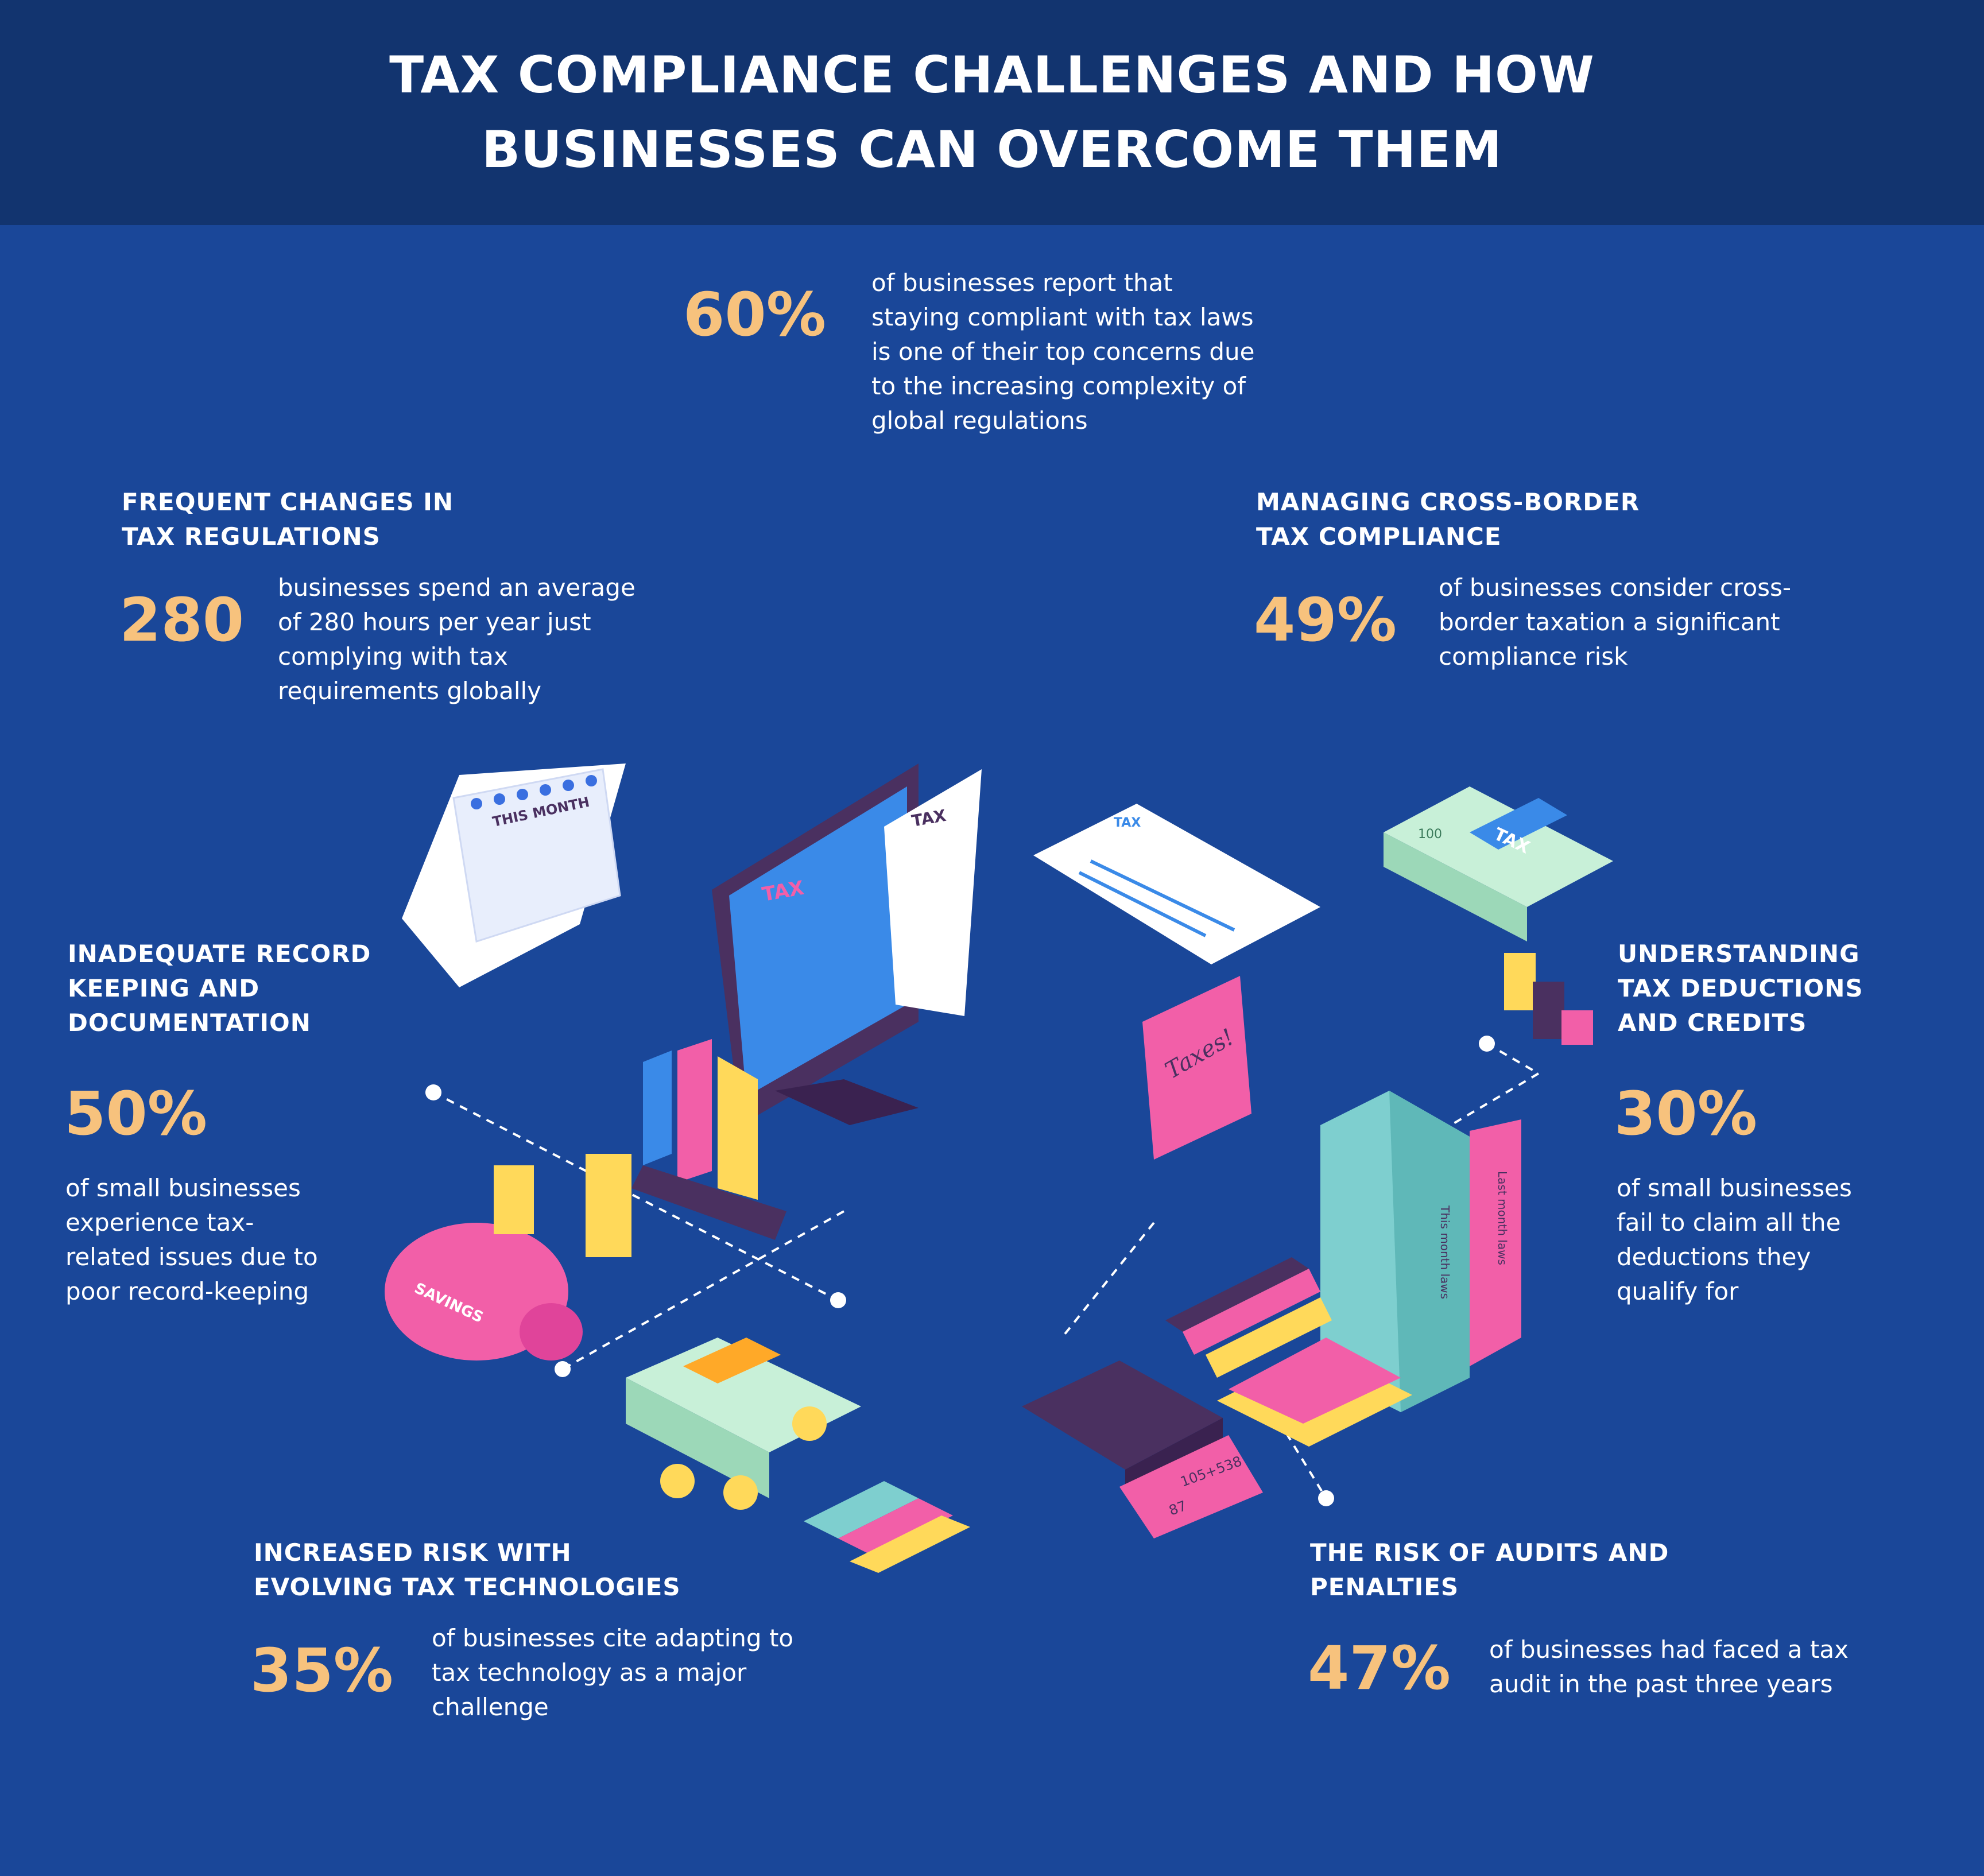 This screenshot has width=1984, height=1876. Describe the element at coordinates (1176, 884) in the screenshot. I see `tax-document-illustration: TAX` at that location.